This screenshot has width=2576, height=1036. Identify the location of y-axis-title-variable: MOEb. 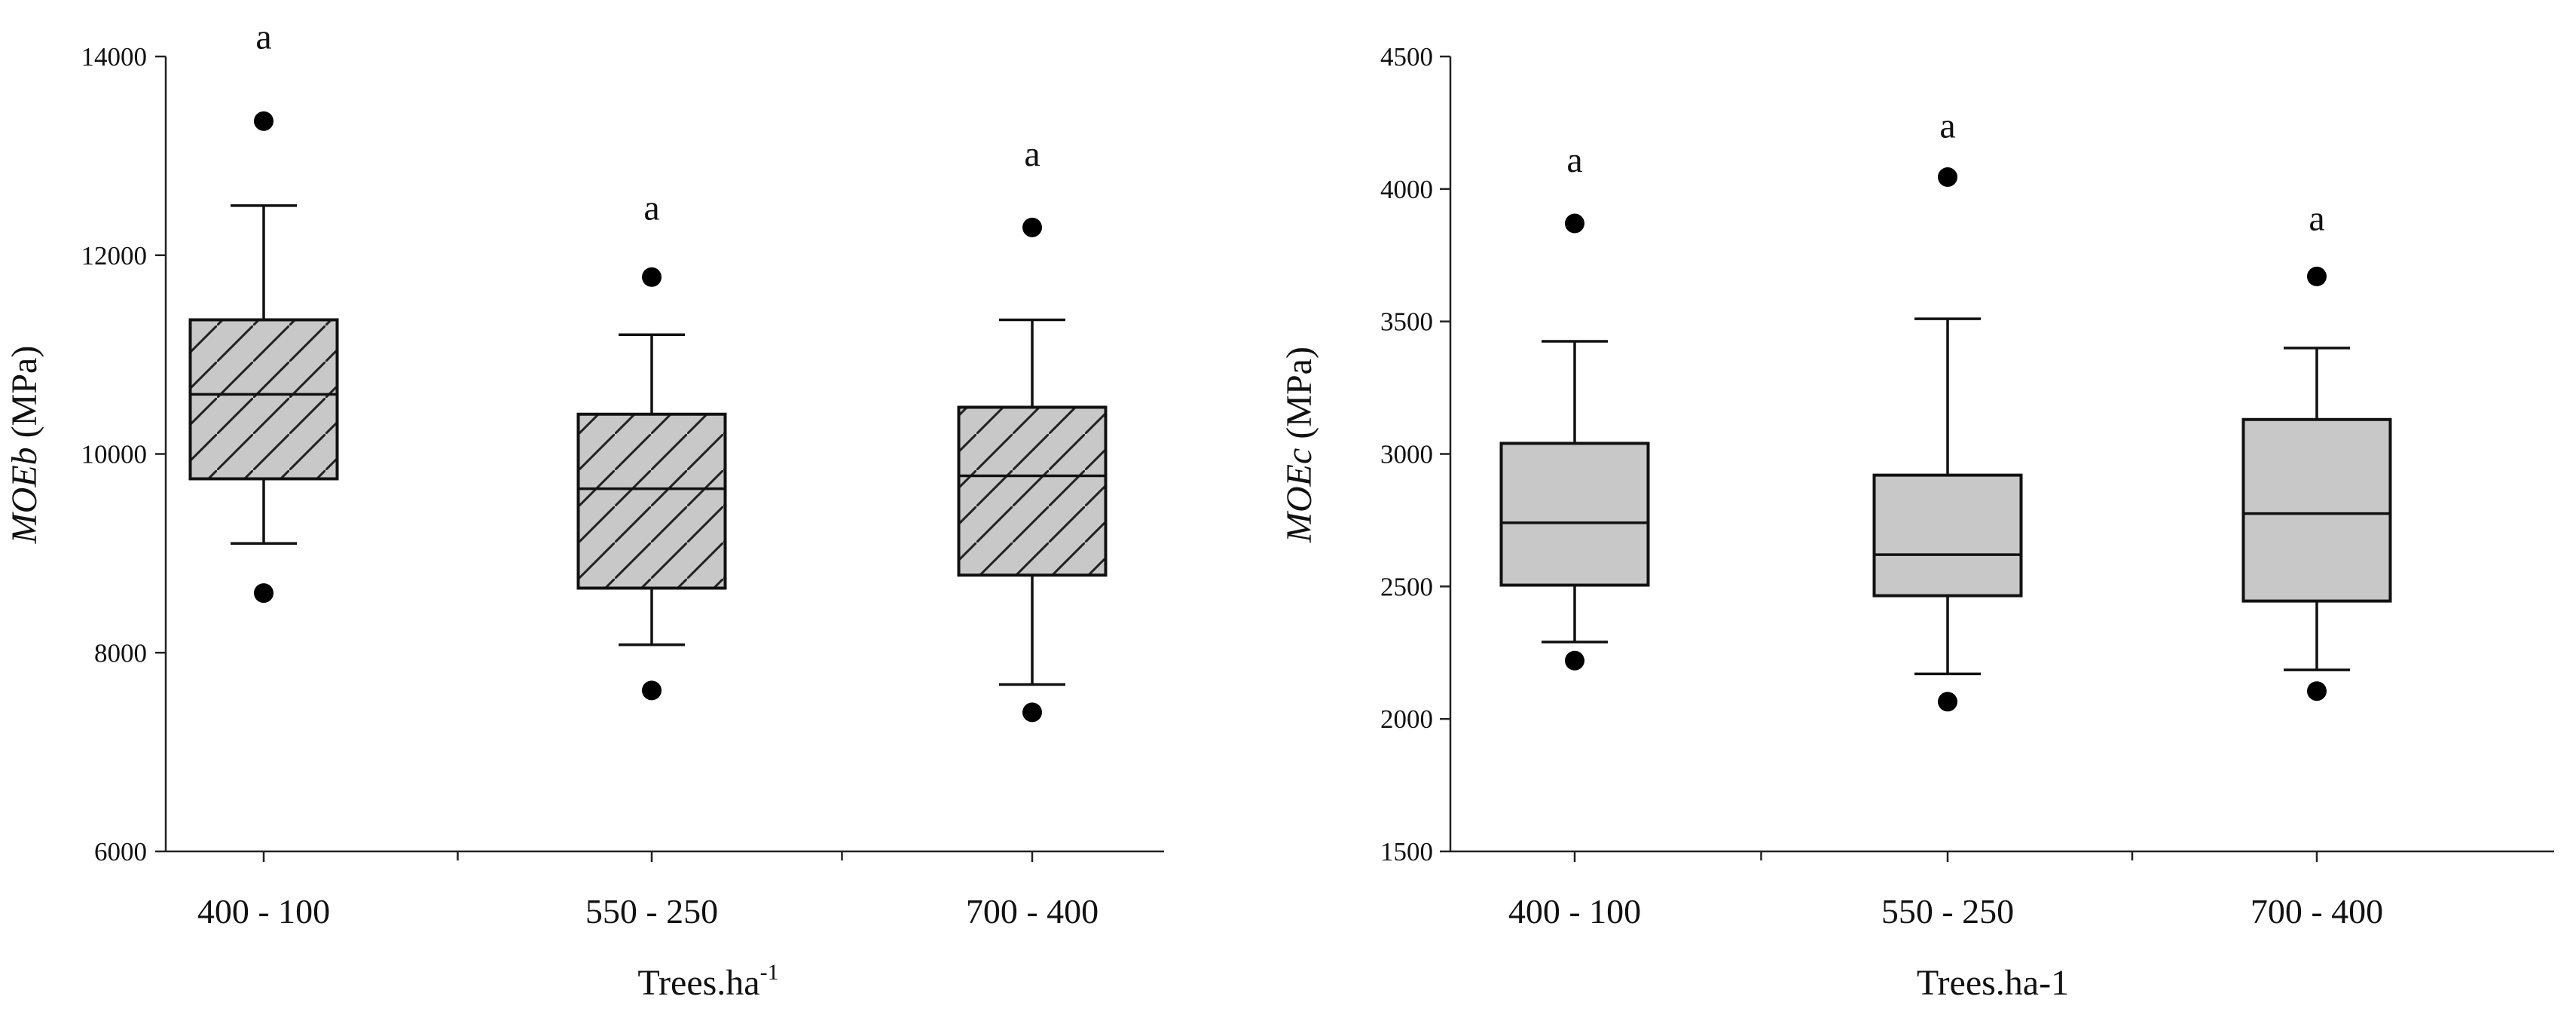
(24, 496).